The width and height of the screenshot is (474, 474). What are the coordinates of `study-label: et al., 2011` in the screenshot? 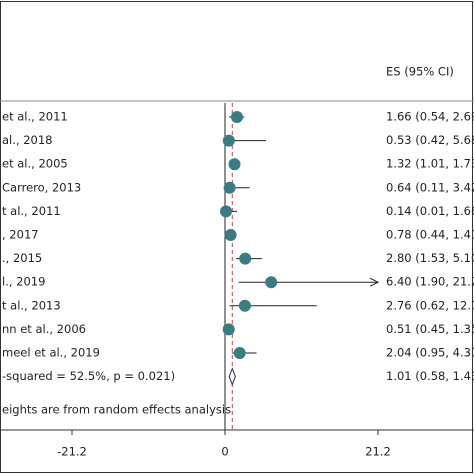 It's located at (35, 117).